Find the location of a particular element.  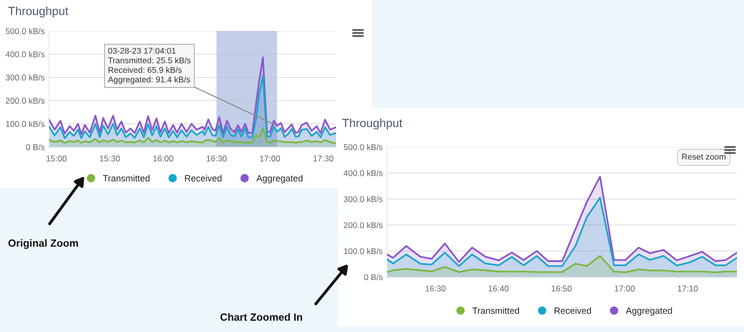

x-tick-label: 15:30 is located at coordinates (110, 159).